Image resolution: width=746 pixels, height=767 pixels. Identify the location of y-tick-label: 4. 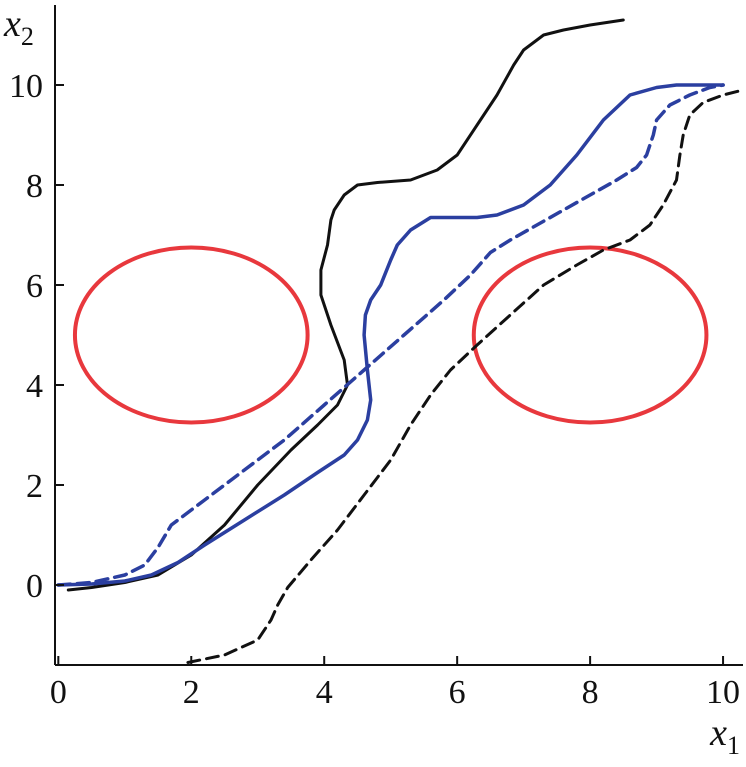
(34, 386).